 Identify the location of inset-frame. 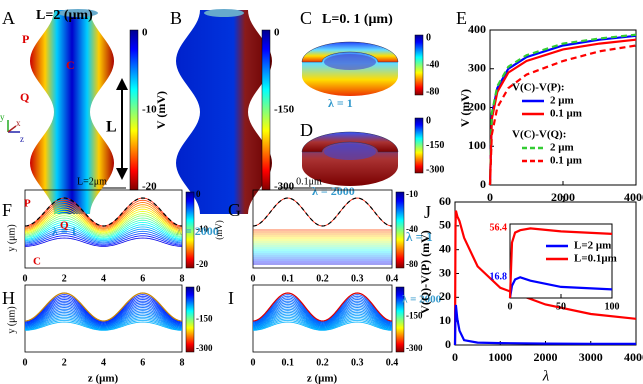
(561, 261).